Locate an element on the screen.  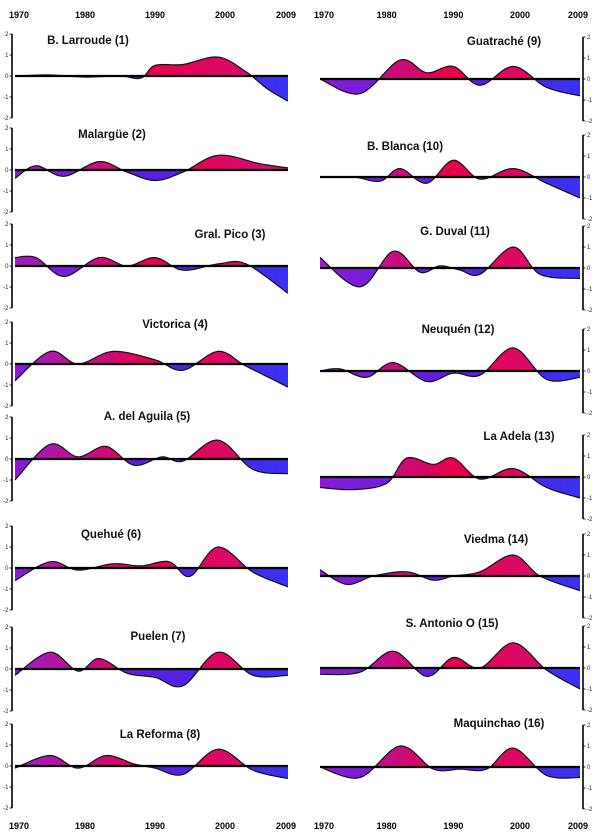
bottom-year-label-left: 2000 is located at coordinates (225, 826).